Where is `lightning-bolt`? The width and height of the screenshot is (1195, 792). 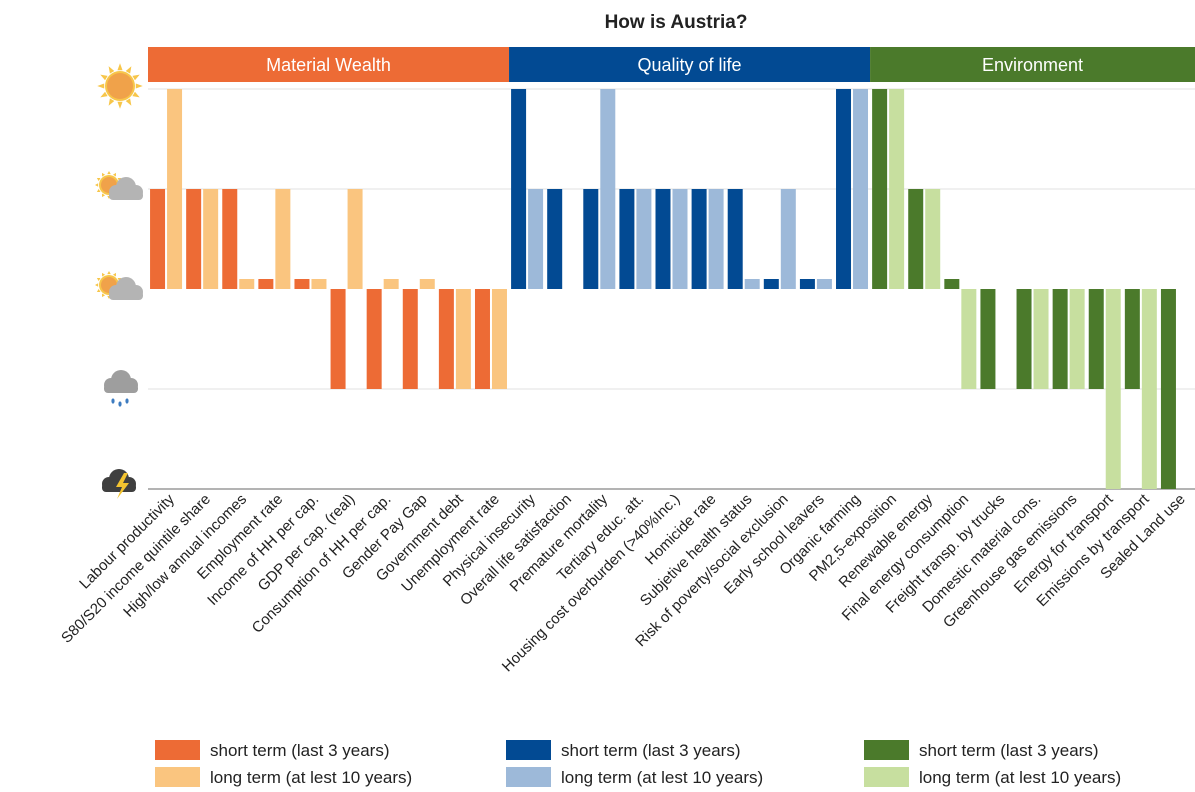
lightning-bolt is located at coordinates (122, 486).